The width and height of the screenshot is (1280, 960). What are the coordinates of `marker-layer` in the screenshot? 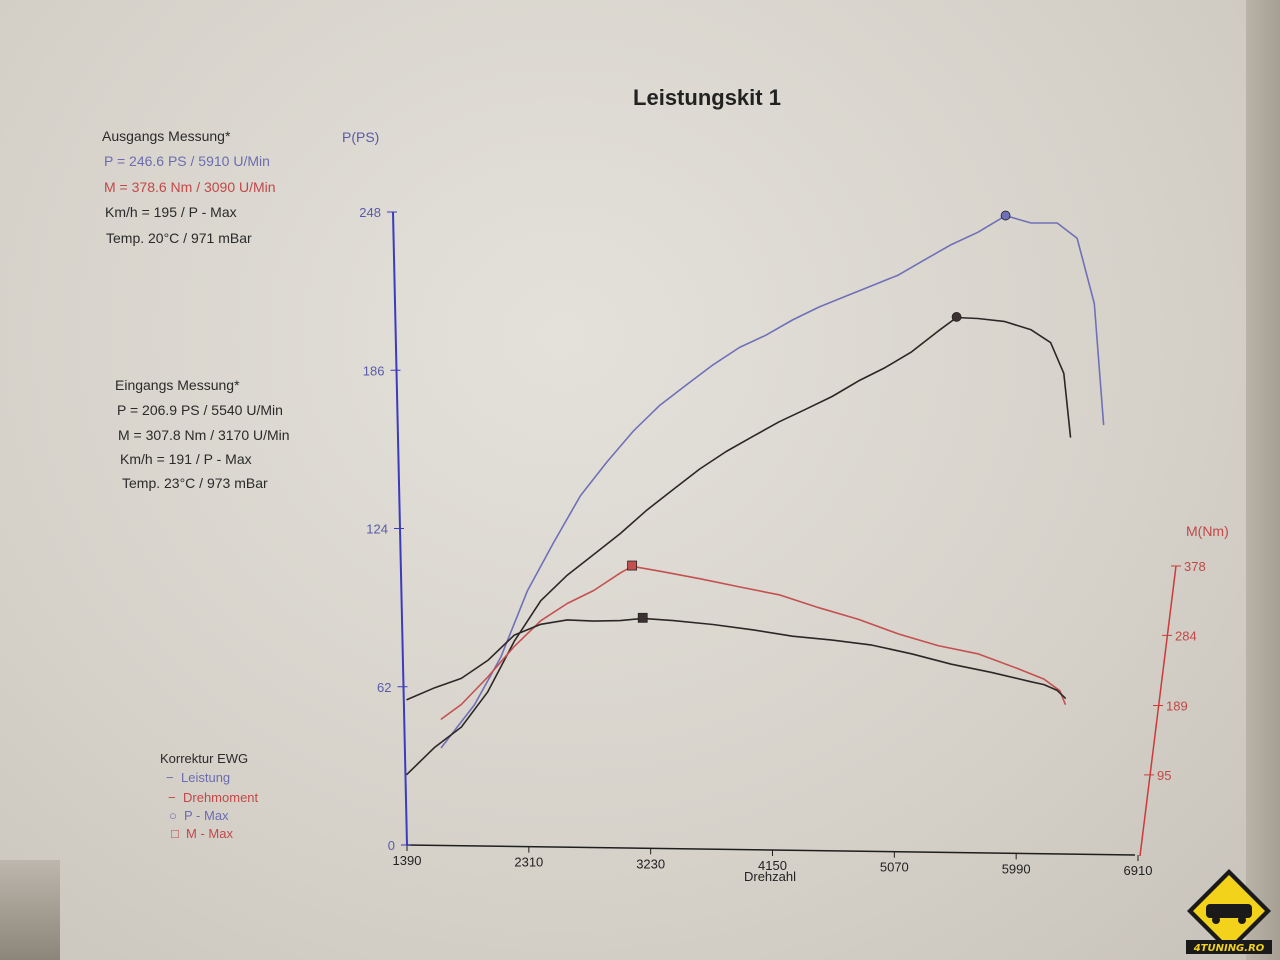 It's located at (819, 416).